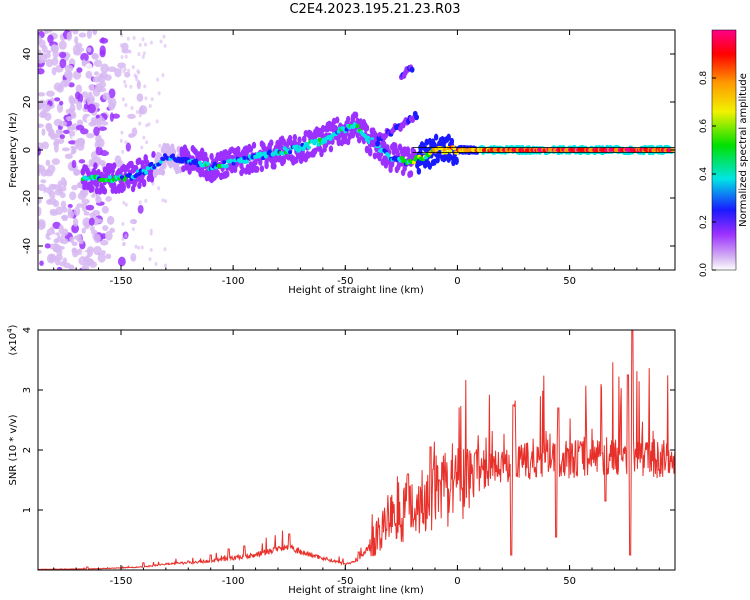  I want to click on colorbar-ticks: 0.0 0.2 0.4 0.6 0.8, so click(707, 174).